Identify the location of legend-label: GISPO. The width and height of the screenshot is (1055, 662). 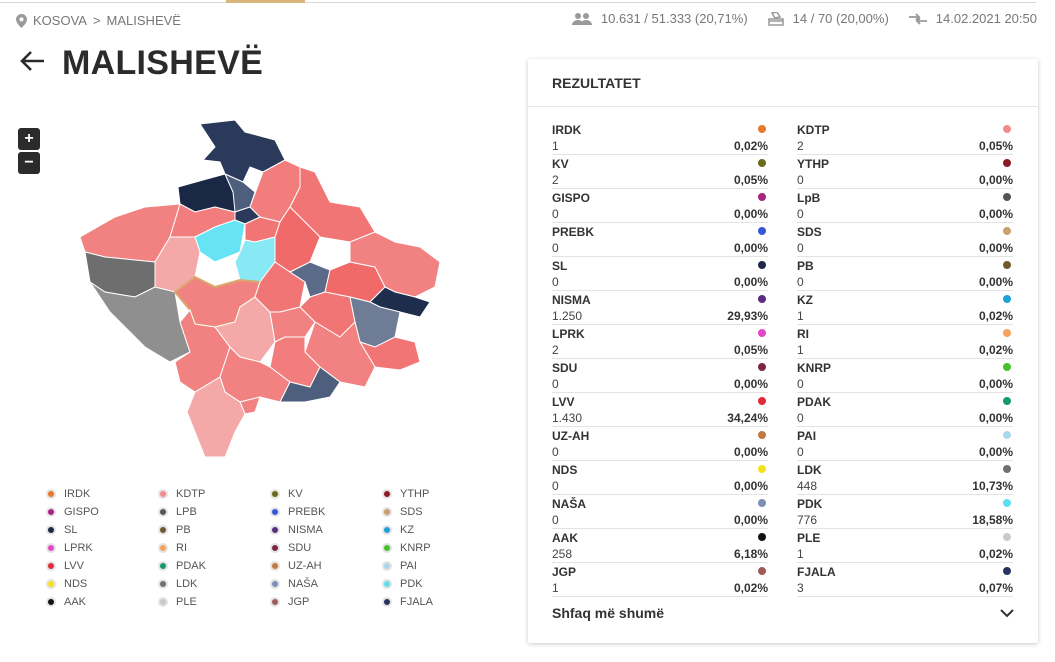
(81, 512).